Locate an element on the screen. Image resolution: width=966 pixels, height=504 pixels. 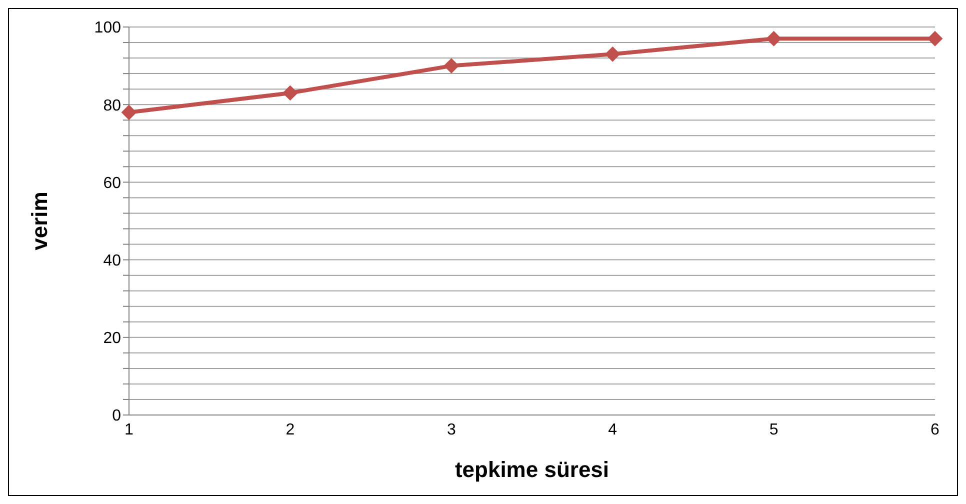
x-tick-label: 2 is located at coordinates (290, 429).